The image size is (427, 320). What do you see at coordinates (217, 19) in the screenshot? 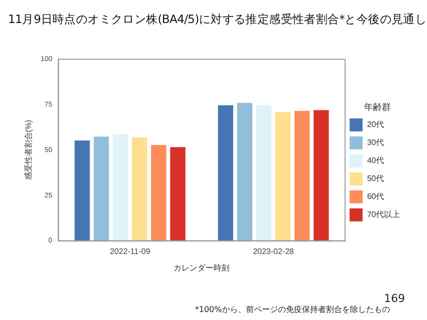
I see `chart-title: 11月9日時点のオミクロン株(BA4/5)に対する推定感受性者割合*と今後の見通し` at bounding box center [217, 19].